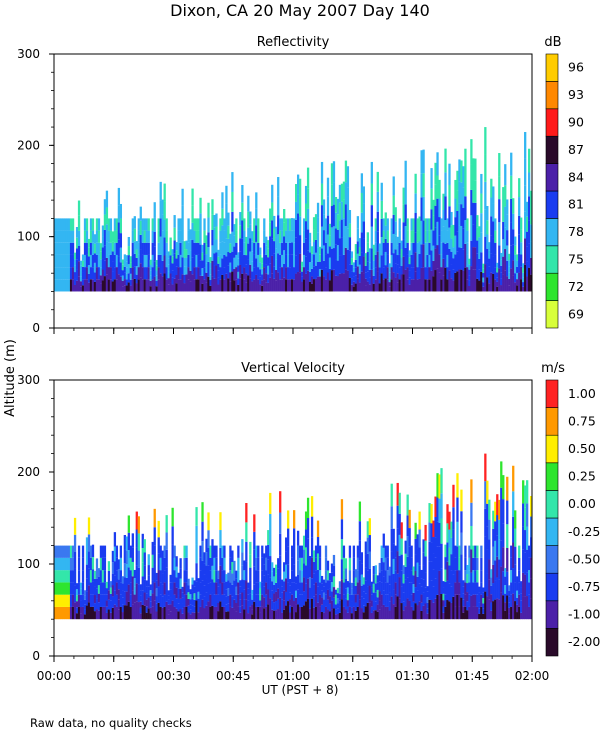  What do you see at coordinates (584, 641) in the screenshot?
I see `colorbar-label: -2.00` at bounding box center [584, 641].